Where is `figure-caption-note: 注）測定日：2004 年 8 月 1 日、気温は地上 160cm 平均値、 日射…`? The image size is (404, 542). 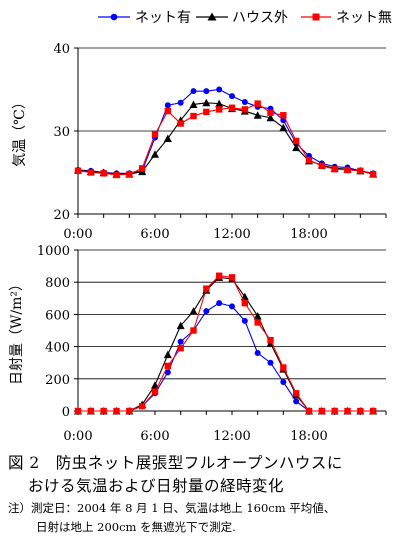 figure-caption-note: 注）測定日：2004 年 8 月 1 日、気温は地上 160cm 平均値、 日射… is located at coordinates (204, 518).